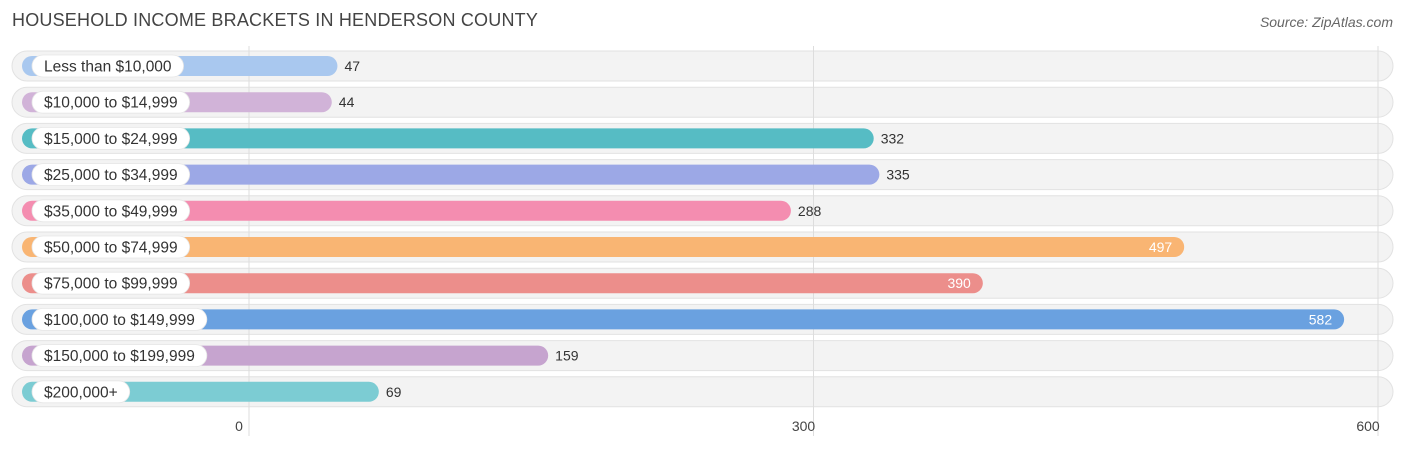 Image resolution: width=1406 pixels, height=449 pixels. Describe the element at coordinates (352, 66) in the screenshot. I see `value-label: 47` at that location.